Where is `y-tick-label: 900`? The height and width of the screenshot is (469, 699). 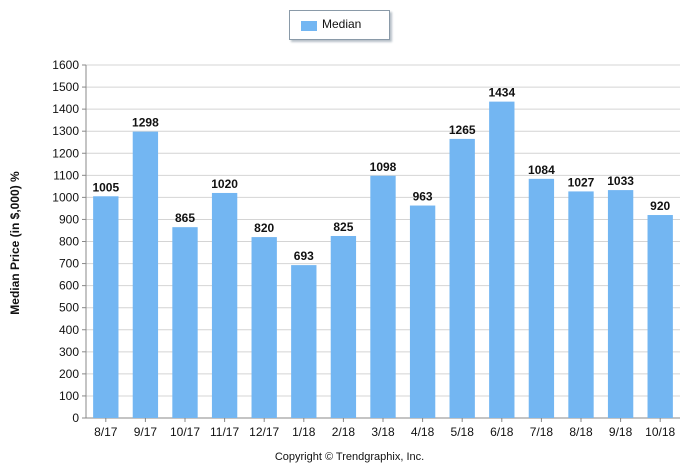 y-tick-label: 900 is located at coordinates (69, 219).